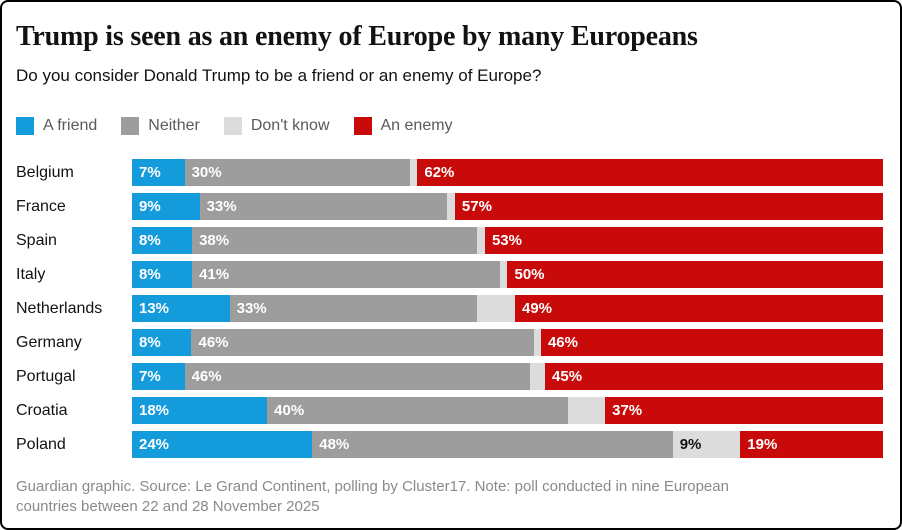 The height and width of the screenshot is (530, 902). I want to click on country-label: Netherlands, so click(59, 308).